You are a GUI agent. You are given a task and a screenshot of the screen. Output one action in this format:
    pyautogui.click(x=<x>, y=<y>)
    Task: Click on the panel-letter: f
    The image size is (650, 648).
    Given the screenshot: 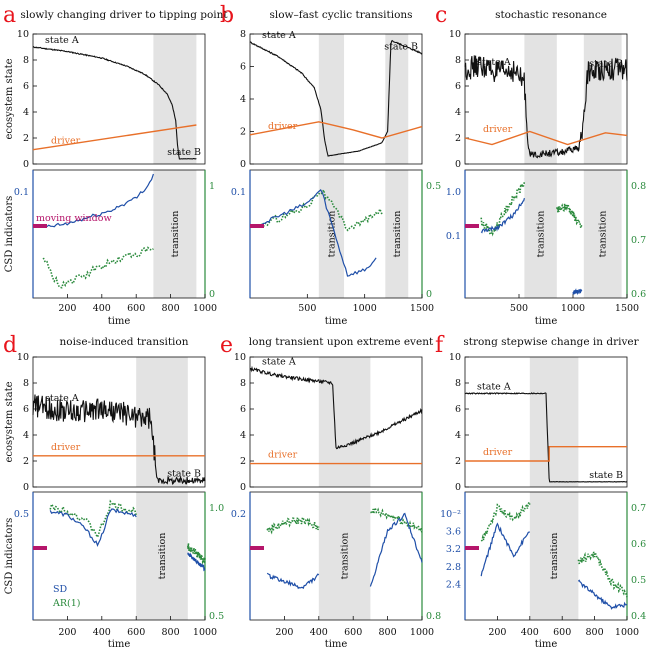 What is the action you would take?
    pyautogui.click(x=440, y=345)
    